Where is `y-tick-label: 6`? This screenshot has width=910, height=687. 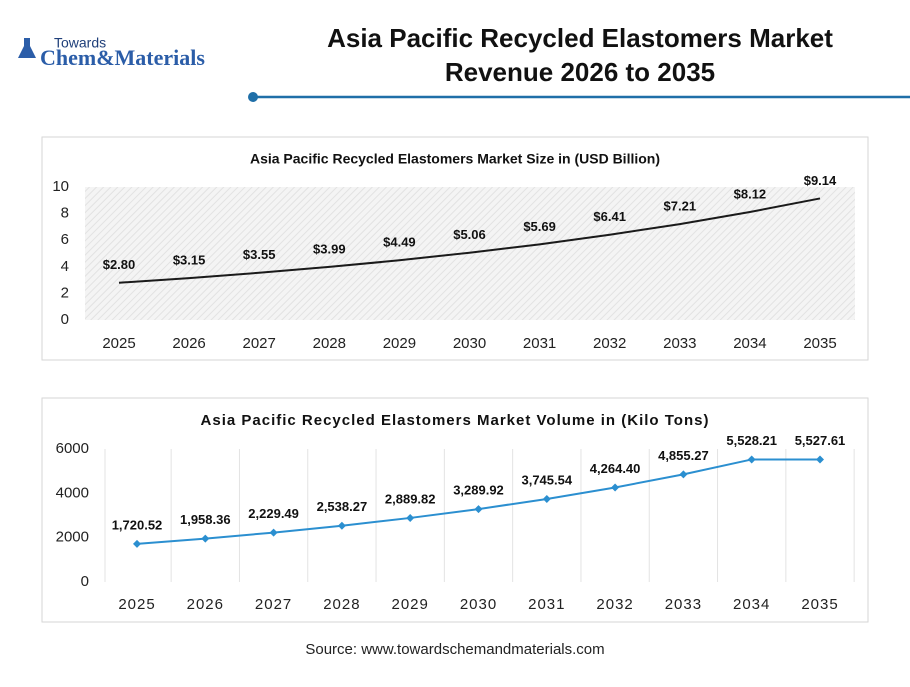
y-tick-label: 6 is located at coordinates (65, 239).